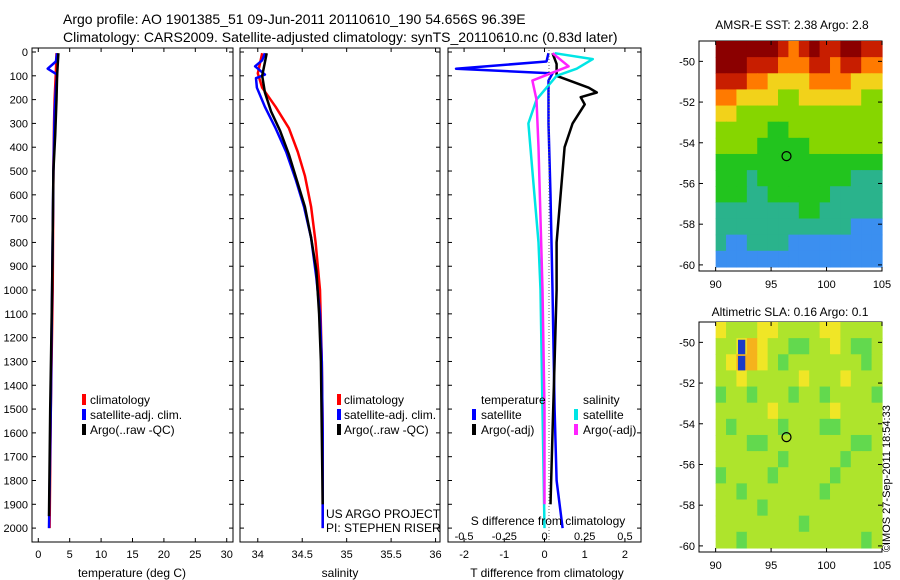  What do you see at coordinates (504, 555) in the screenshot?
I see `x-tick-label: -1` at bounding box center [504, 555].